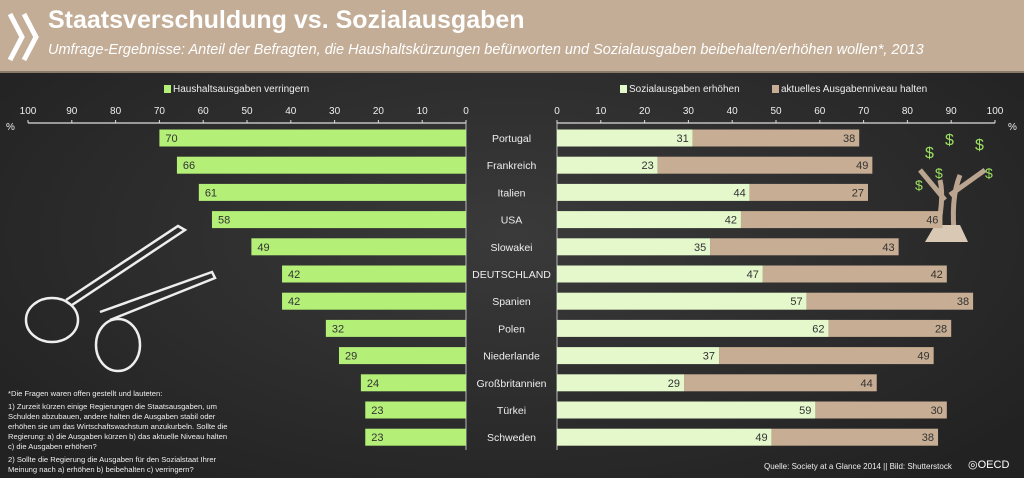 This screenshot has width=1024, height=478. I want to click on left-tick-label: 100, so click(28, 111).